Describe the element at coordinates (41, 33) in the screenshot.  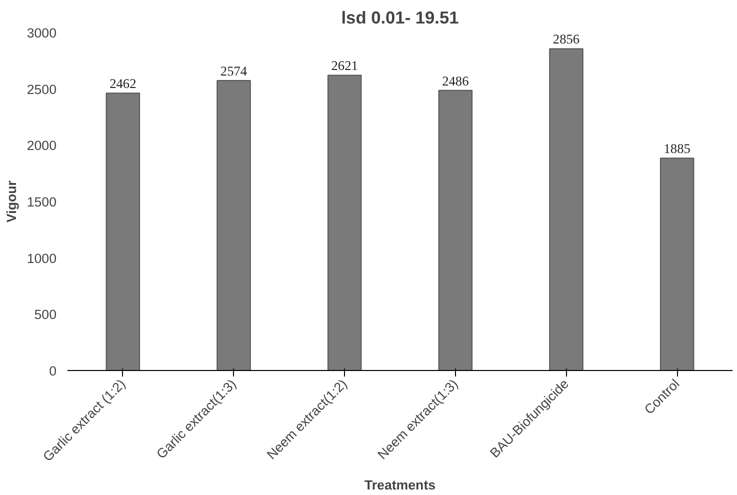
I see `y-tick-label: 3000` at that location.